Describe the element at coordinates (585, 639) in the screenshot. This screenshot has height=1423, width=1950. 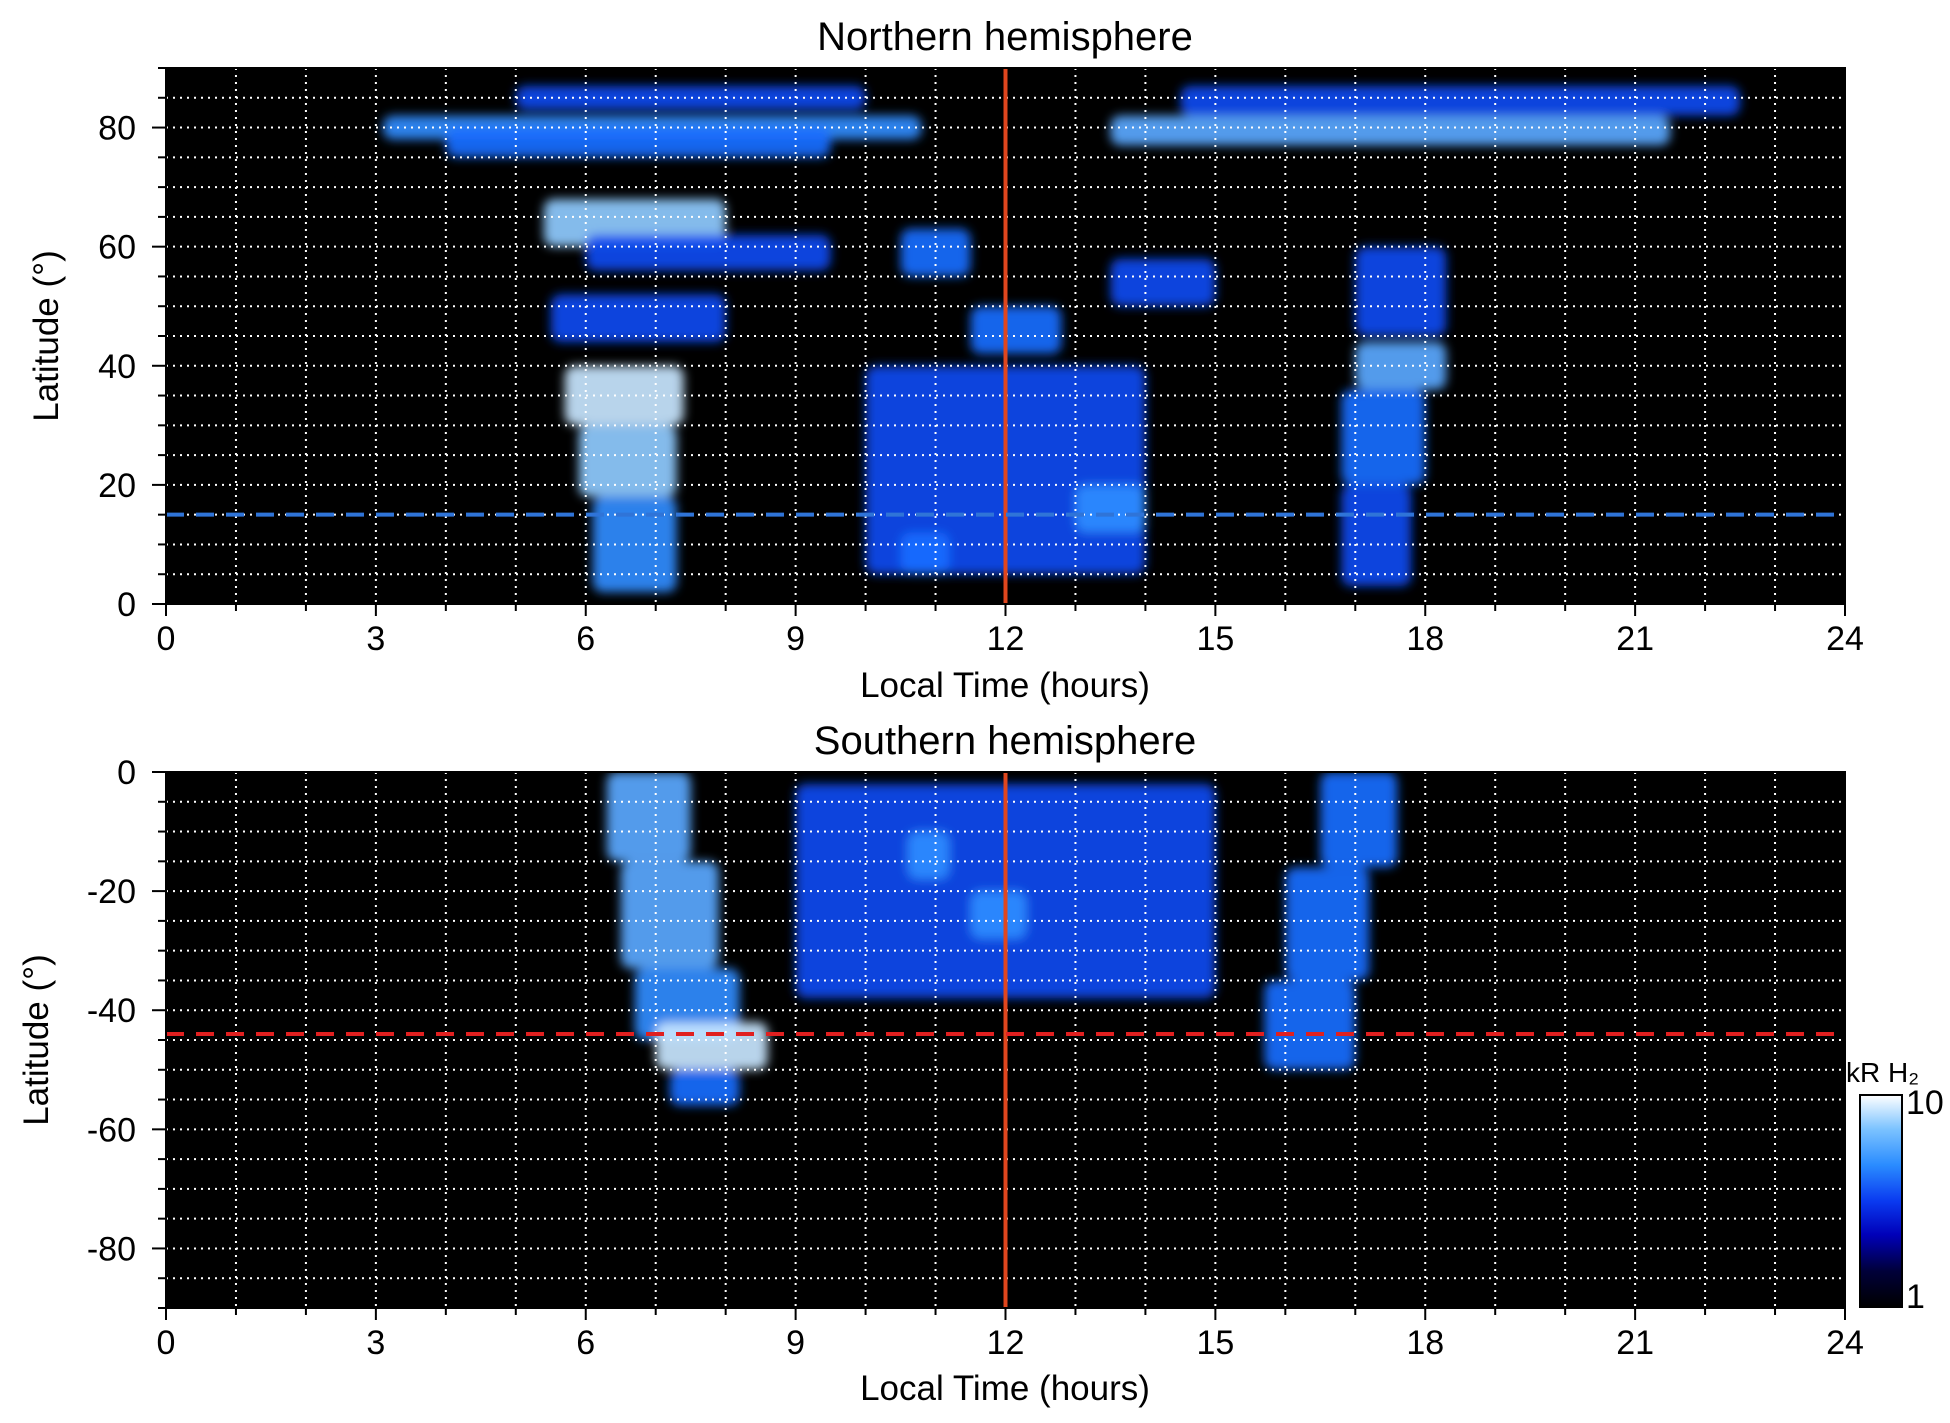
I see `north-x-tick-label: 6` at that location.